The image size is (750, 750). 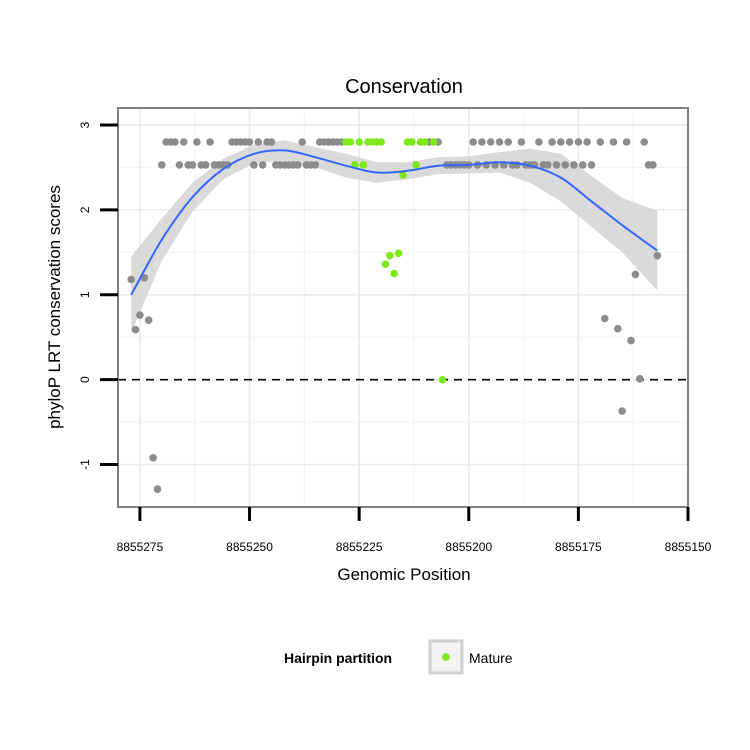 What do you see at coordinates (398, 657) in the screenshot?
I see `legend: Hairpin partition Mature` at bounding box center [398, 657].